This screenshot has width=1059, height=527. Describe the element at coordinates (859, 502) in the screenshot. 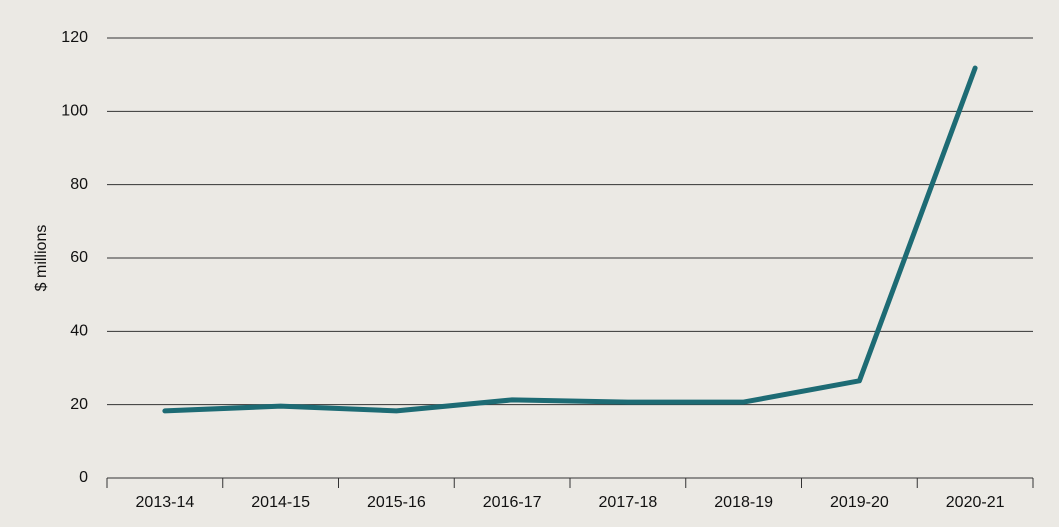

I see `x-tick-label: 2019-20` at that location.